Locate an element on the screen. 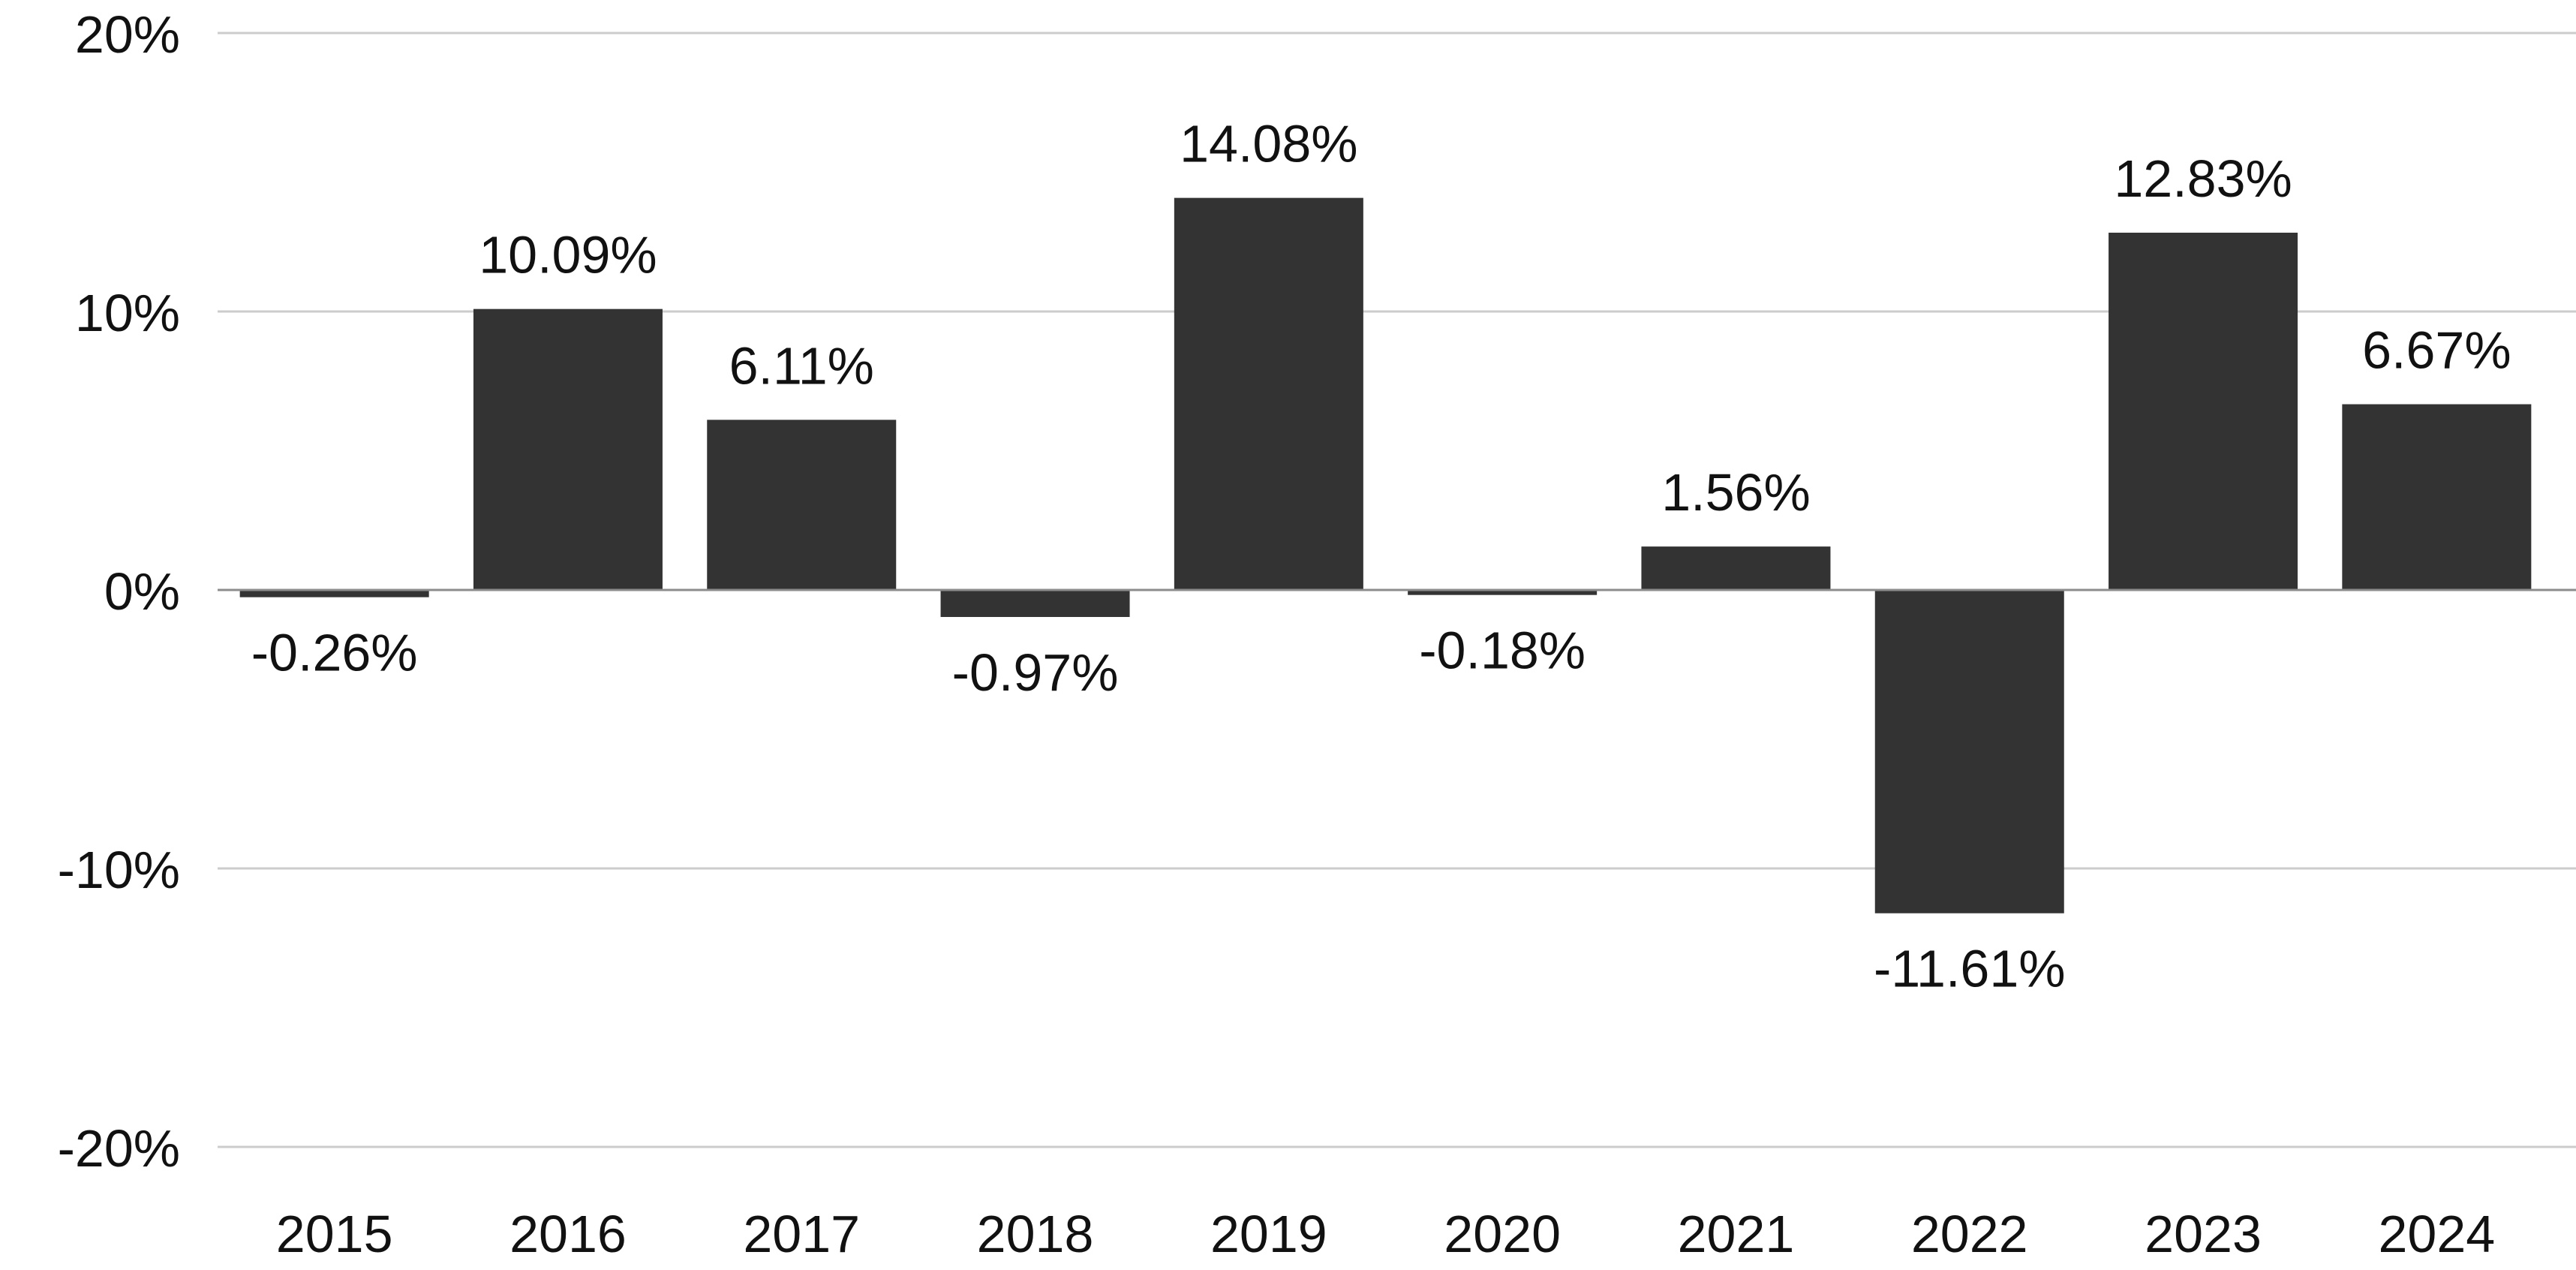 This screenshot has height=1270, width=2576. data-label: 10.09% is located at coordinates (568, 255).